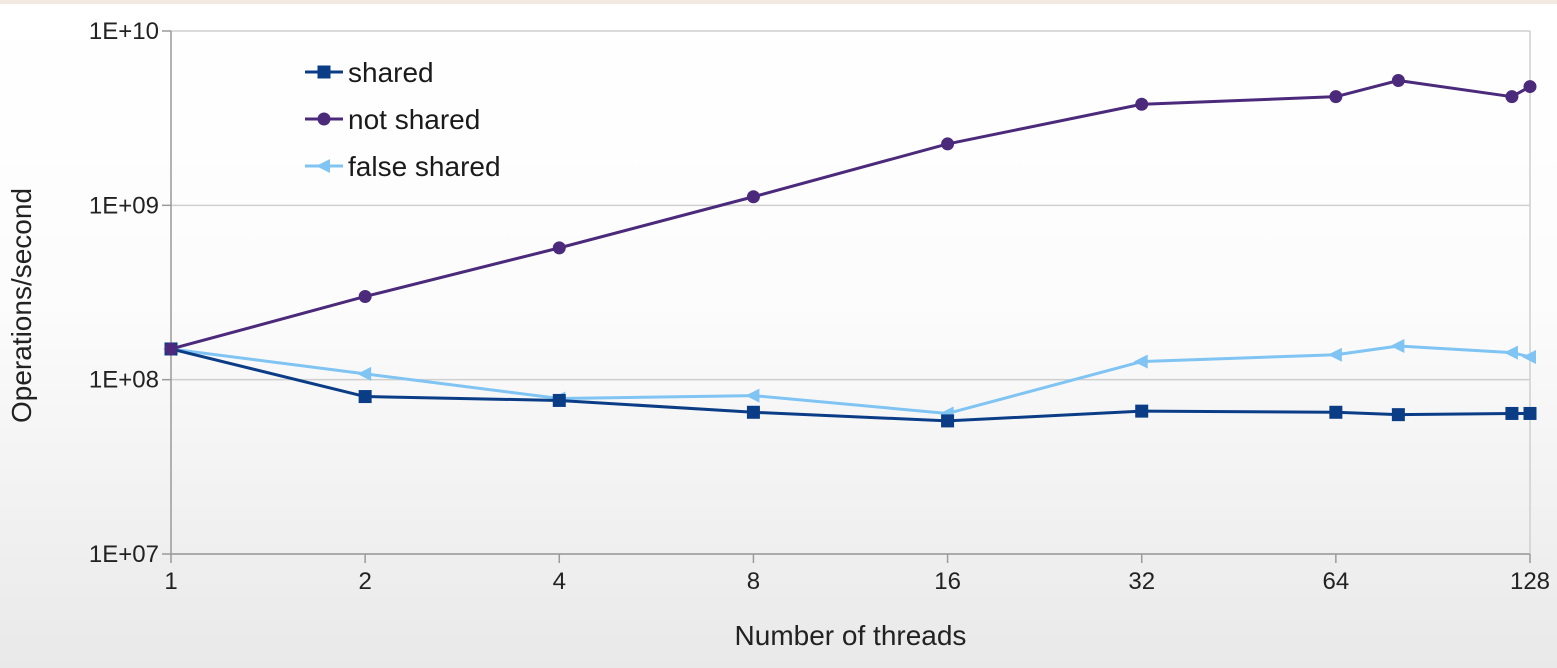 Image resolution: width=1557 pixels, height=668 pixels. What do you see at coordinates (1336, 581) in the screenshot?
I see `x-tick-label: 64` at bounding box center [1336, 581].